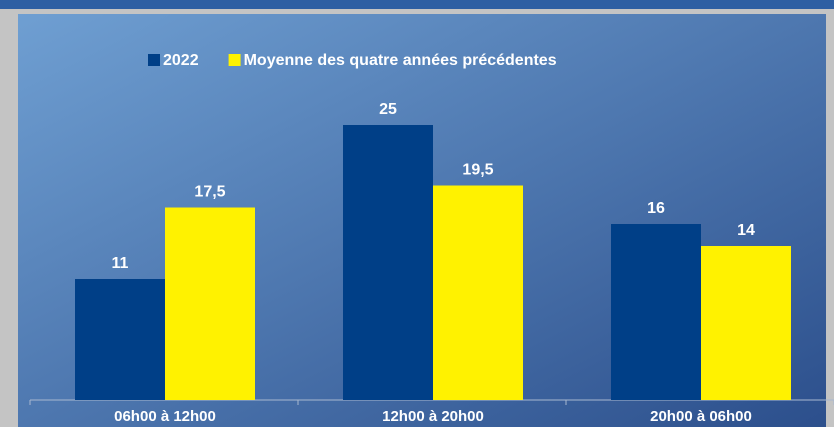 The height and width of the screenshot is (432, 834). What do you see at coordinates (209, 192) in the screenshot?
I see `value-label: 17,5` at bounding box center [209, 192].